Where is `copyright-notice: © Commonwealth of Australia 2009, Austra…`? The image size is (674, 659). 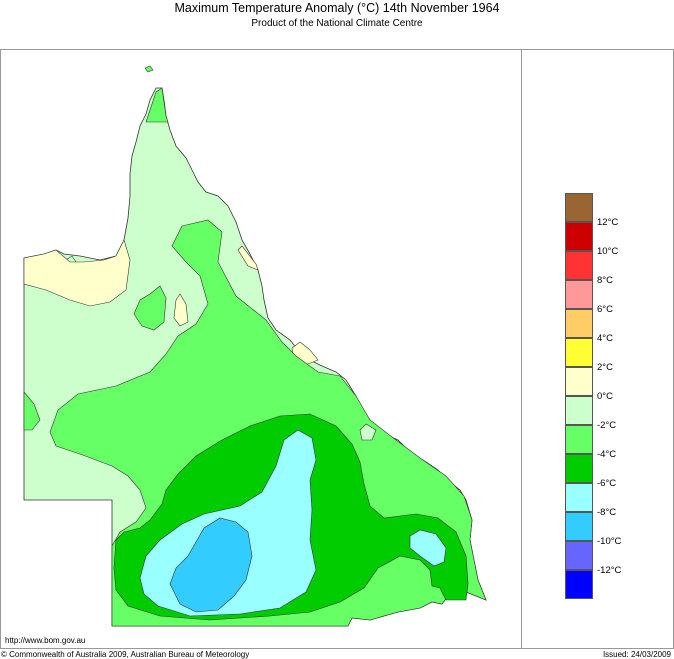
copyright-notice: © Commonwealth of Australia 2009, Austra… is located at coordinates (125, 654).